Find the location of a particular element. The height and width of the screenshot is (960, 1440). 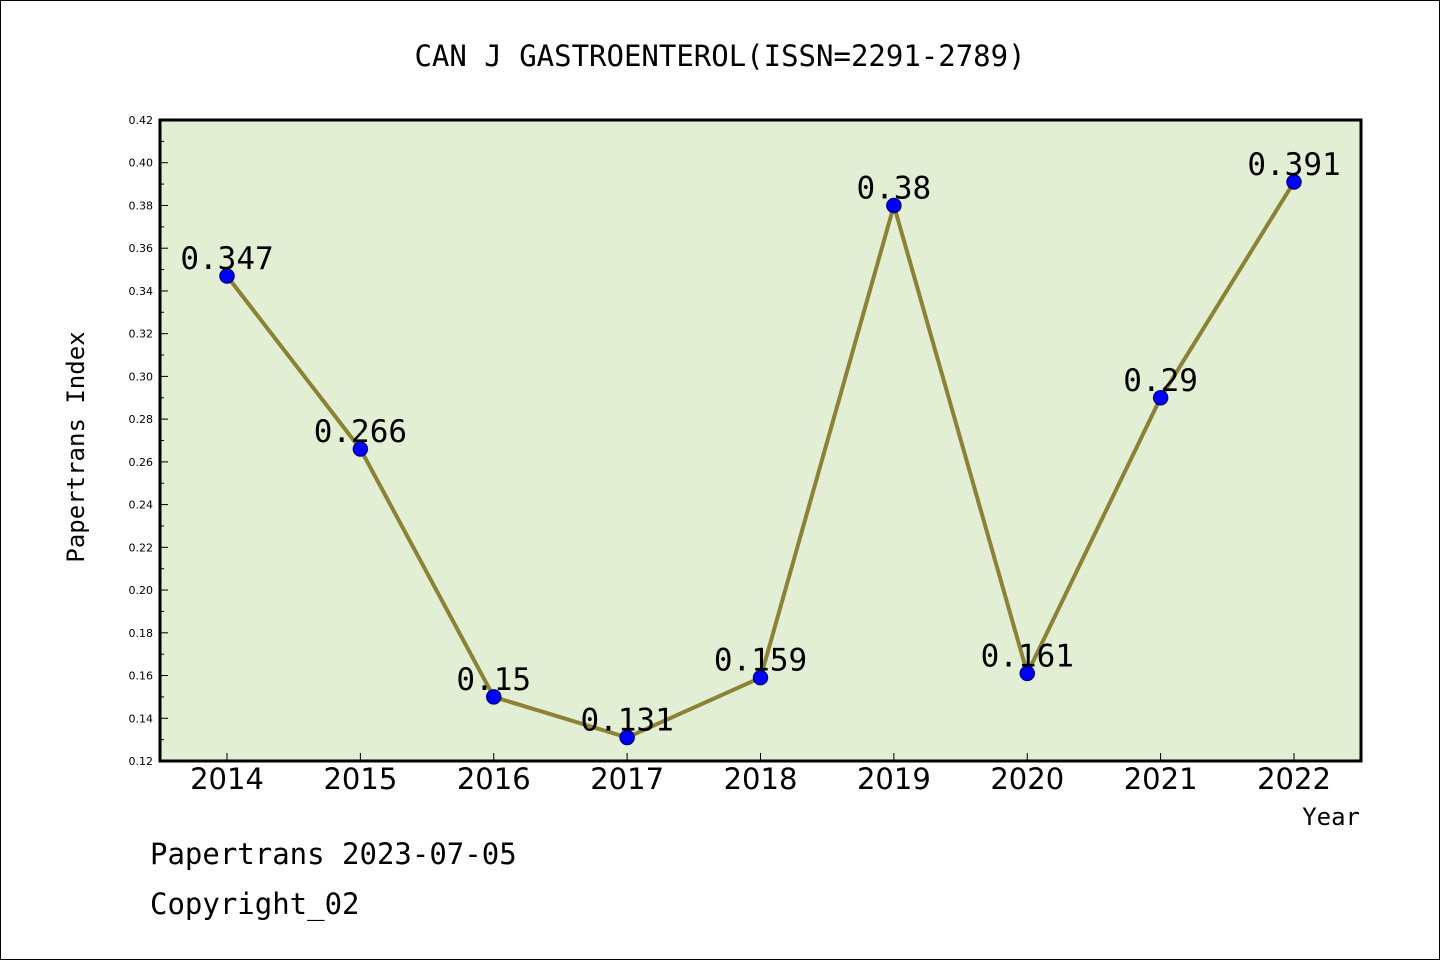

data-label: 0.38 is located at coordinates (894, 188).